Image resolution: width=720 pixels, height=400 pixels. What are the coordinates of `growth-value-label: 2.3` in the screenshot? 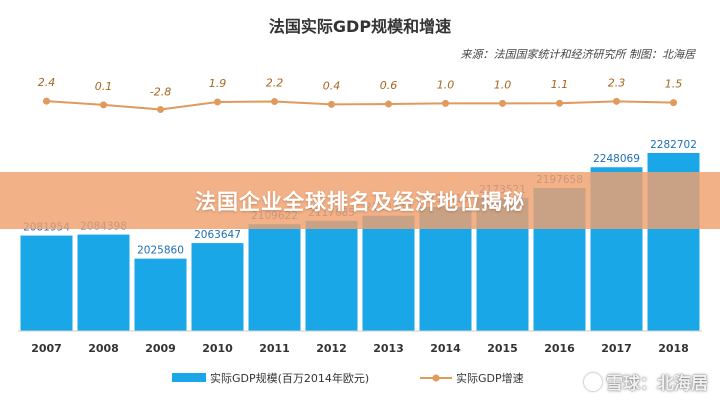 It's located at (617, 82).